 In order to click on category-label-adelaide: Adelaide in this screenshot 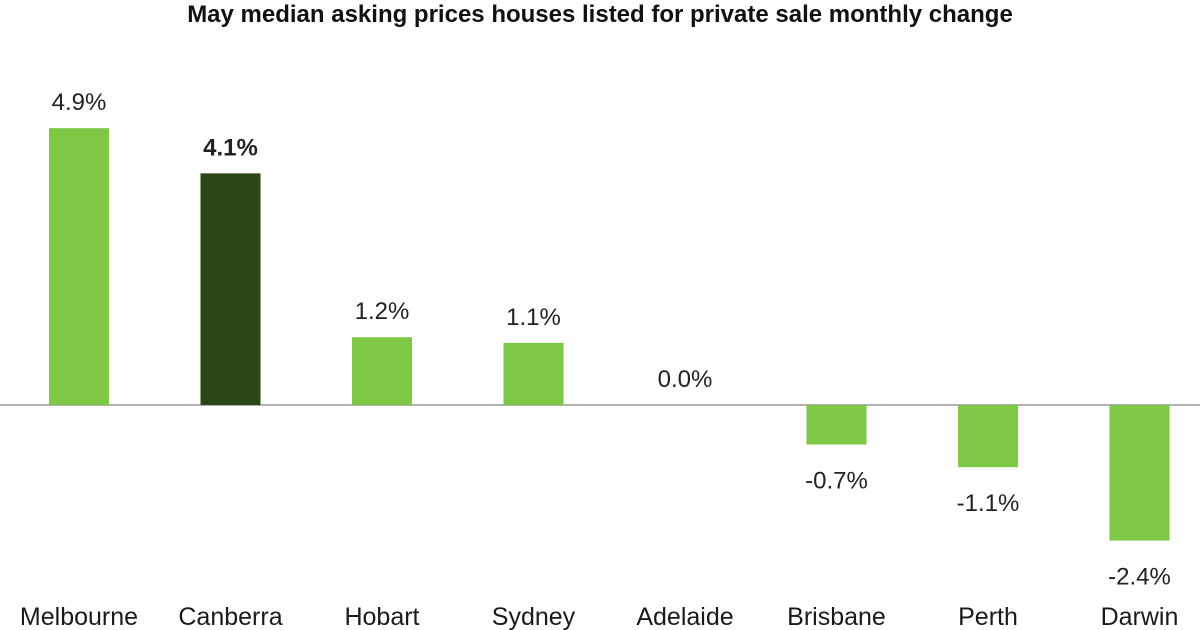, I will do `click(684, 616)`.